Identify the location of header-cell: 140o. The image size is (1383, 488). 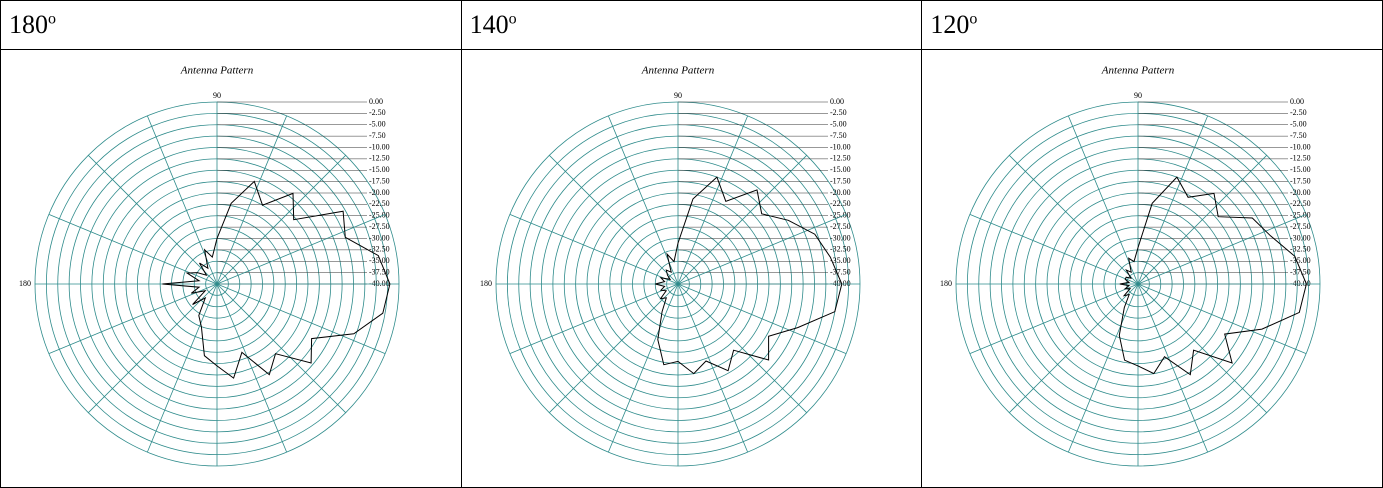
(691, 25).